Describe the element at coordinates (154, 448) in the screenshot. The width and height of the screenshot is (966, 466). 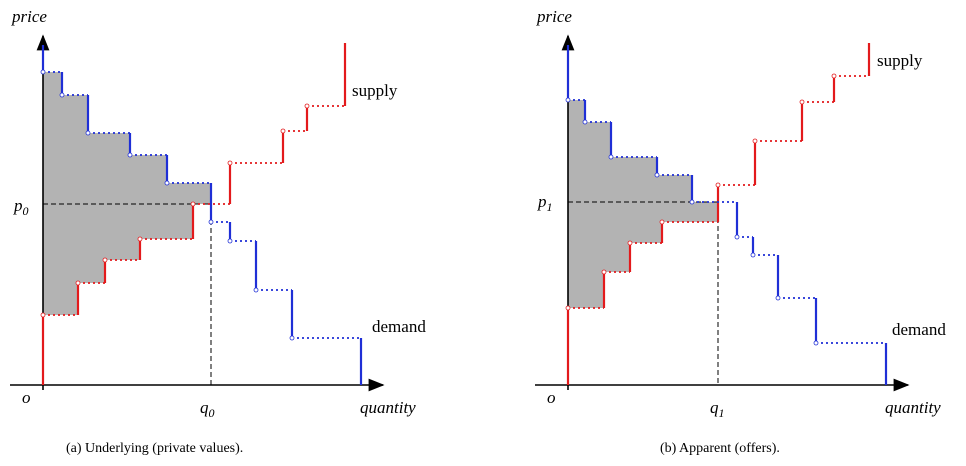
I see `caption: (a) Underlying (private values).` at that location.